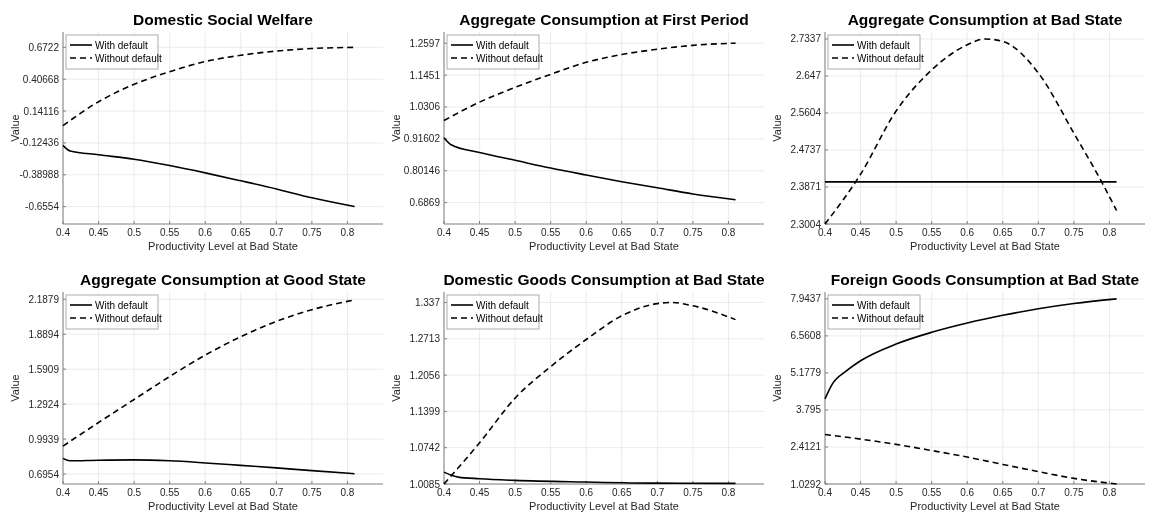 The width and height of the screenshot is (1159, 521). What do you see at coordinates (425, 43) in the screenshot?
I see `y-tick-label: 1.2597` at bounding box center [425, 43].